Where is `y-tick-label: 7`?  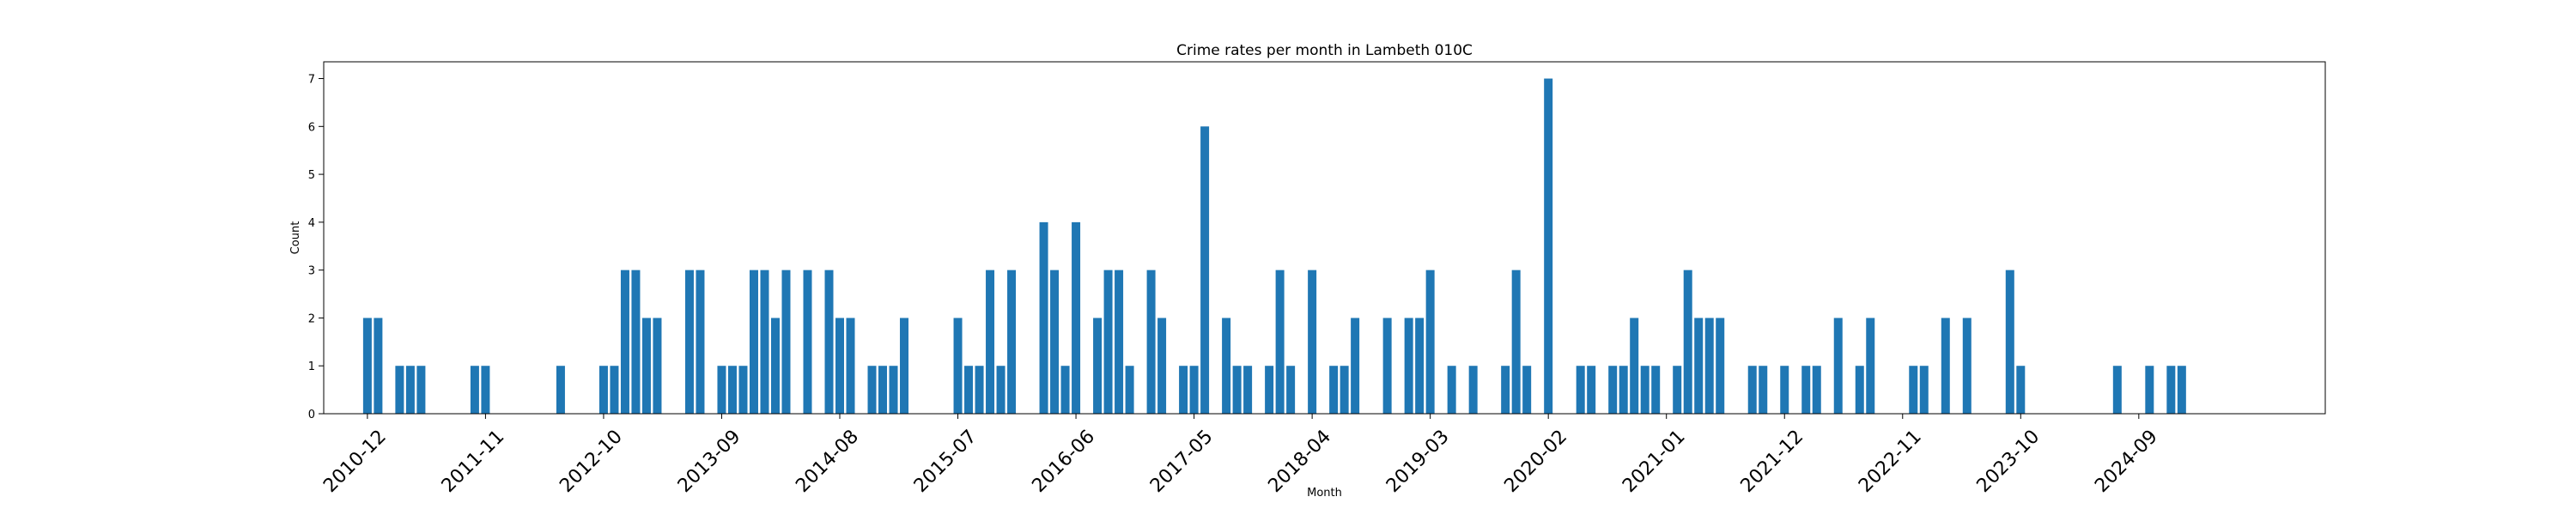
y-tick-label: 7 is located at coordinates (312, 80).